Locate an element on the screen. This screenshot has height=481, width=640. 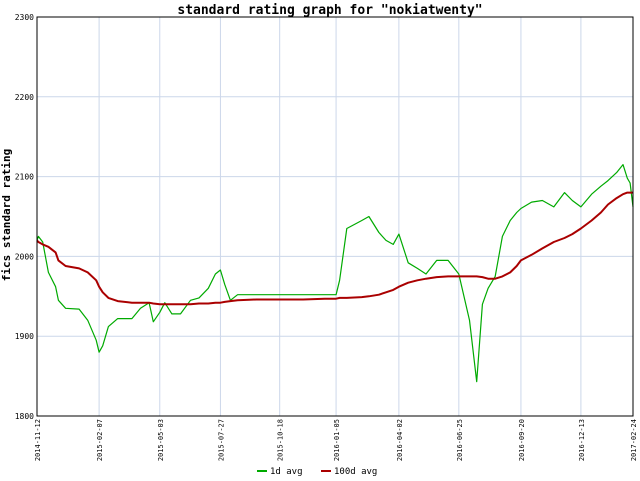
x-tick-label: 2016-01-05 is located at coordinates (337, 440).